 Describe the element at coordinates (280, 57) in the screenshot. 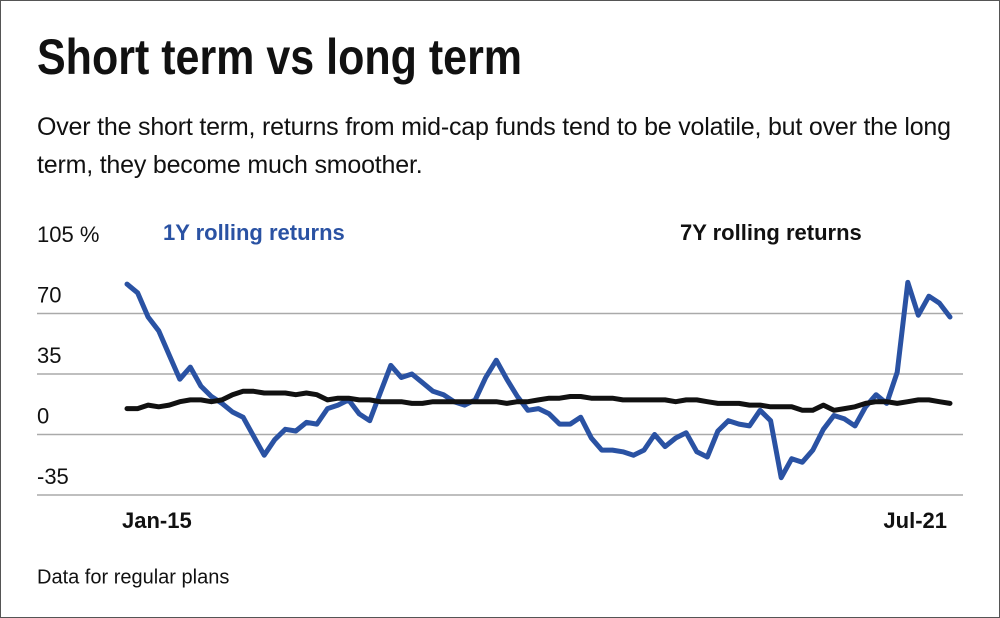

I see `chart-title: Short term vs long term` at that location.